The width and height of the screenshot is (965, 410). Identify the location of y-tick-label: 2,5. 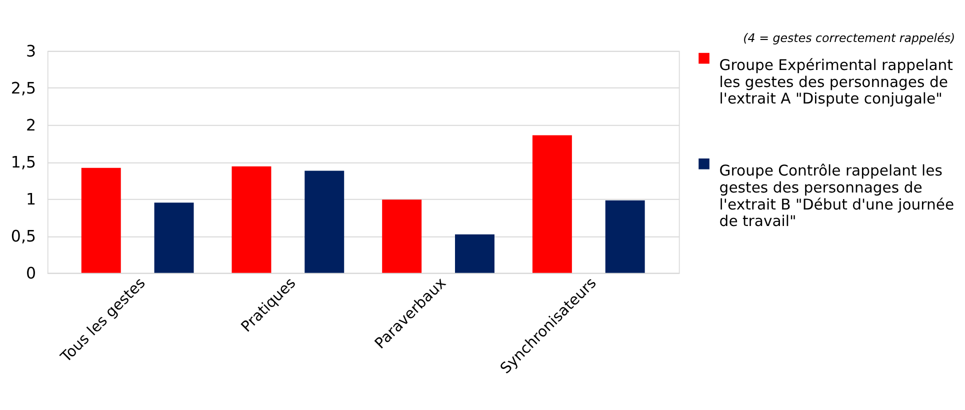
(23, 88).